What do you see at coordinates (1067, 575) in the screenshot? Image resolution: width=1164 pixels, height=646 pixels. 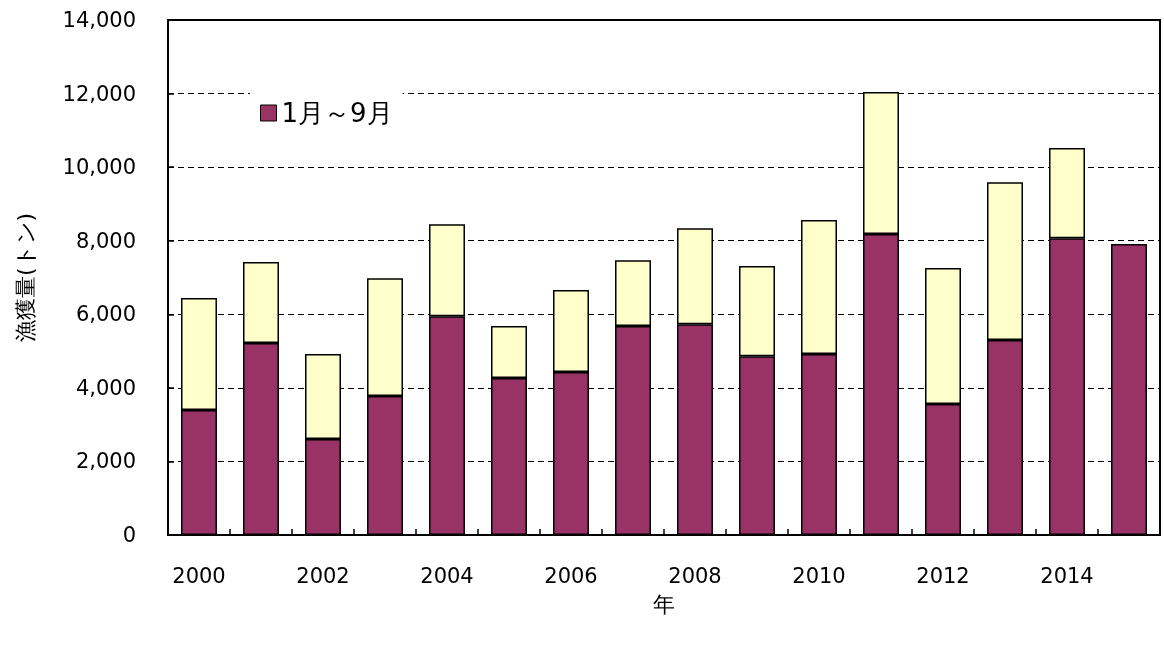 I see `x-tick-label: 2014` at bounding box center [1067, 575].